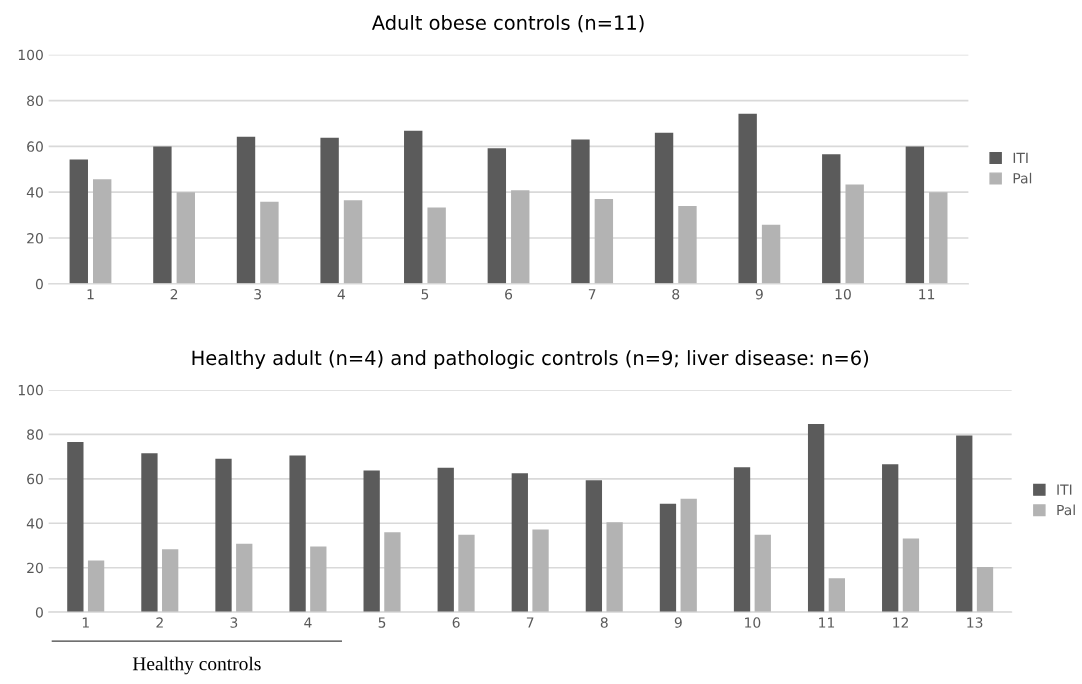 The height and width of the screenshot is (684, 1082). I want to click on chart-title: Adult obese controls (n=11), so click(507, 23).